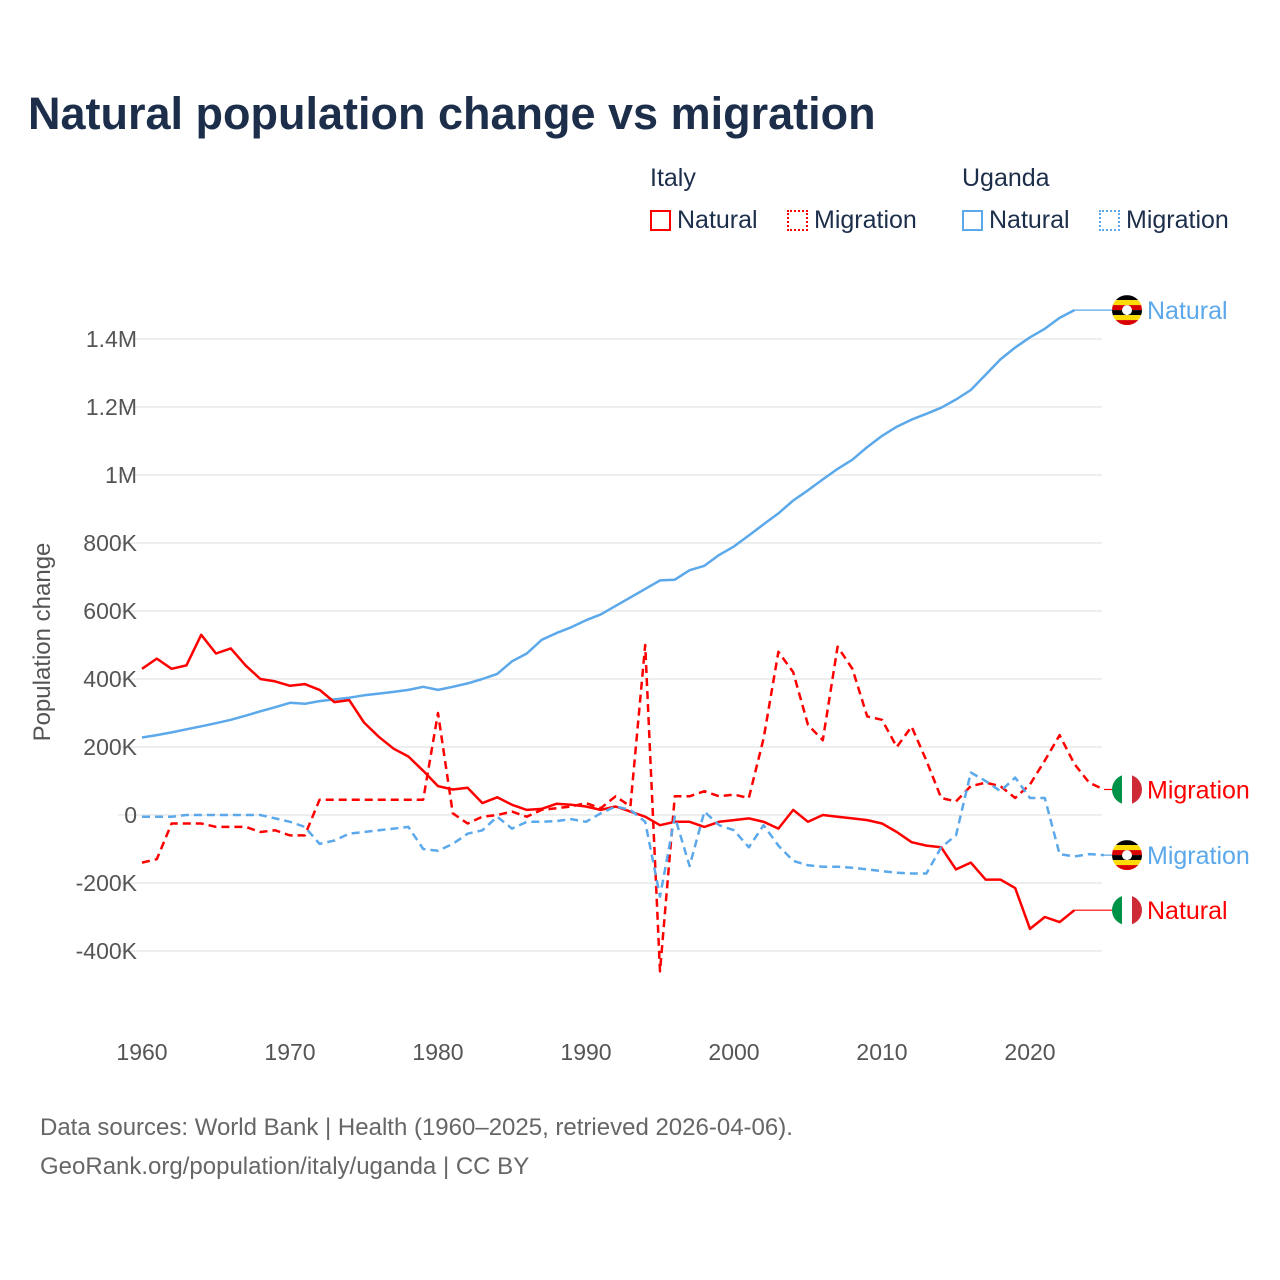  What do you see at coordinates (1198, 856) in the screenshot?
I see `end-label-uganda-migration: Migration` at bounding box center [1198, 856].